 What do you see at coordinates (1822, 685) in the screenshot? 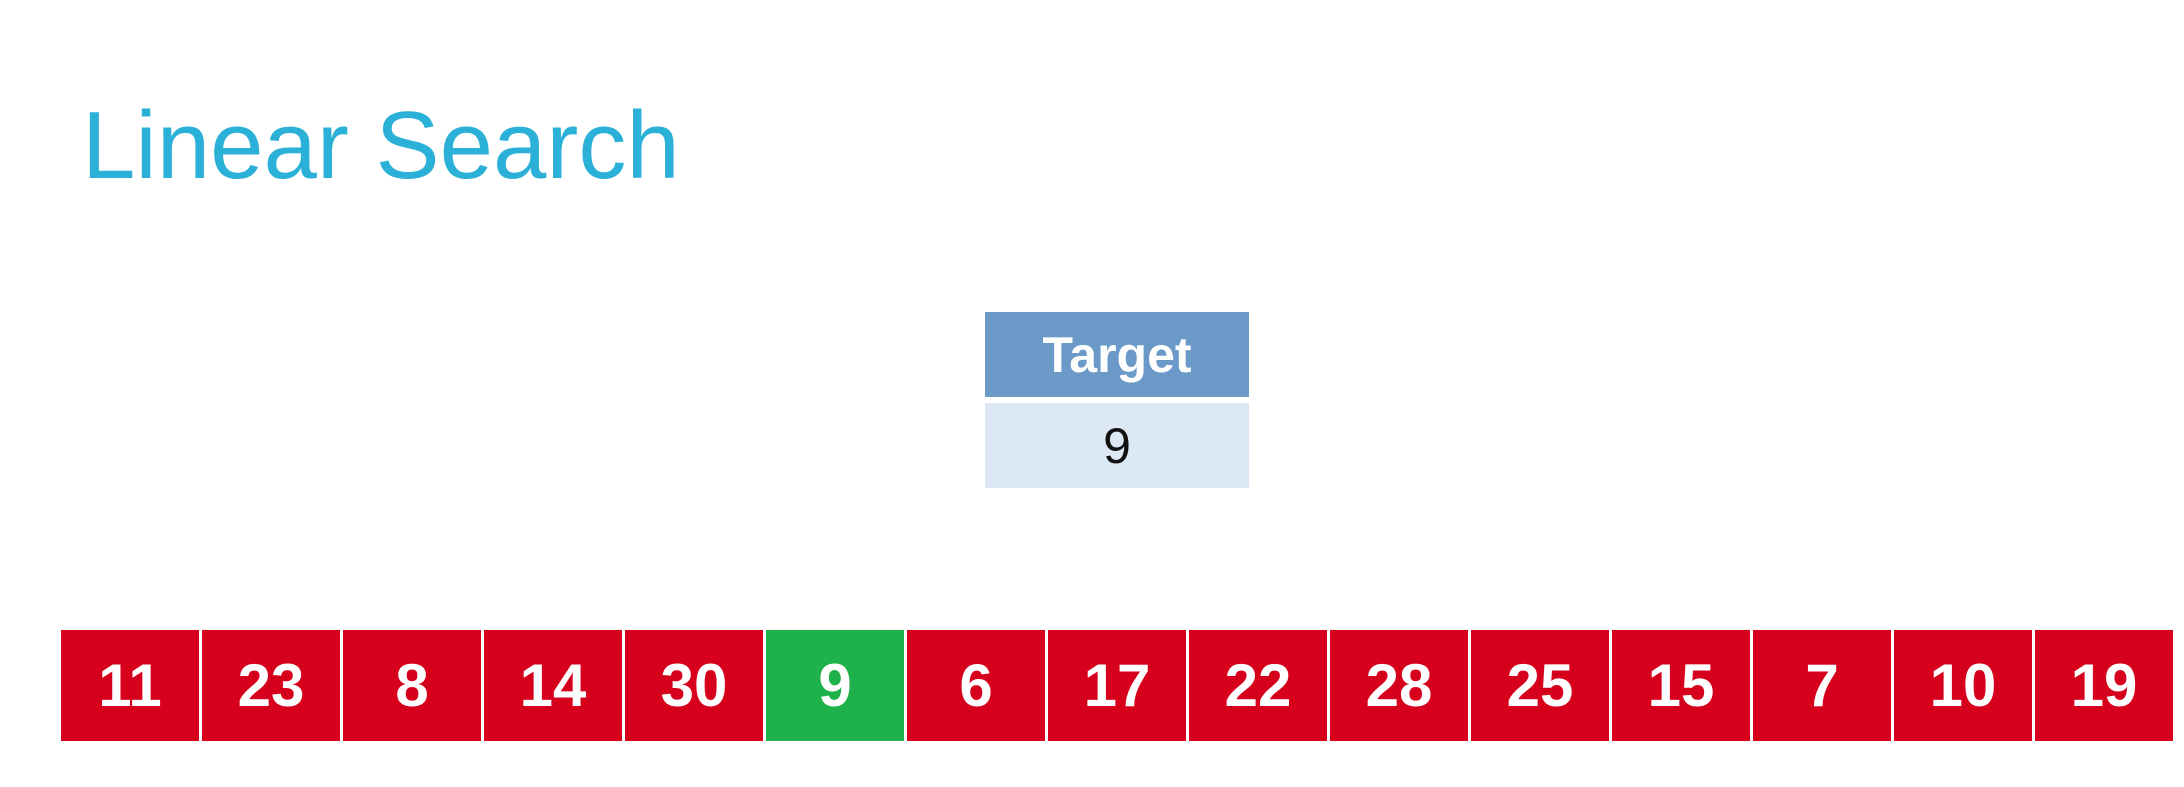
I see `array-cell: 7` at bounding box center [1822, 685].